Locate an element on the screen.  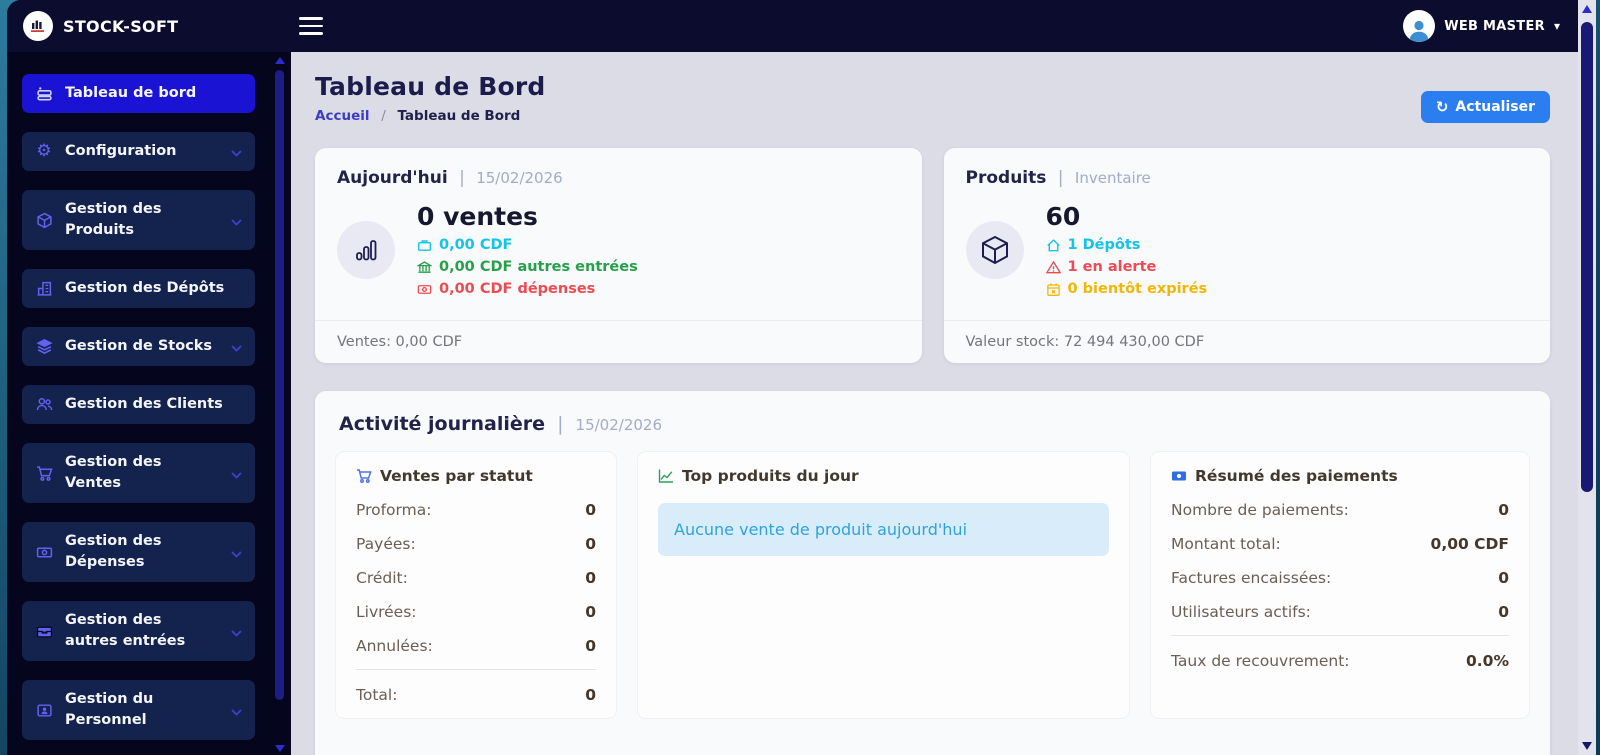
sidebar-scrollbar-thumb is located at coordinates (279, 385).